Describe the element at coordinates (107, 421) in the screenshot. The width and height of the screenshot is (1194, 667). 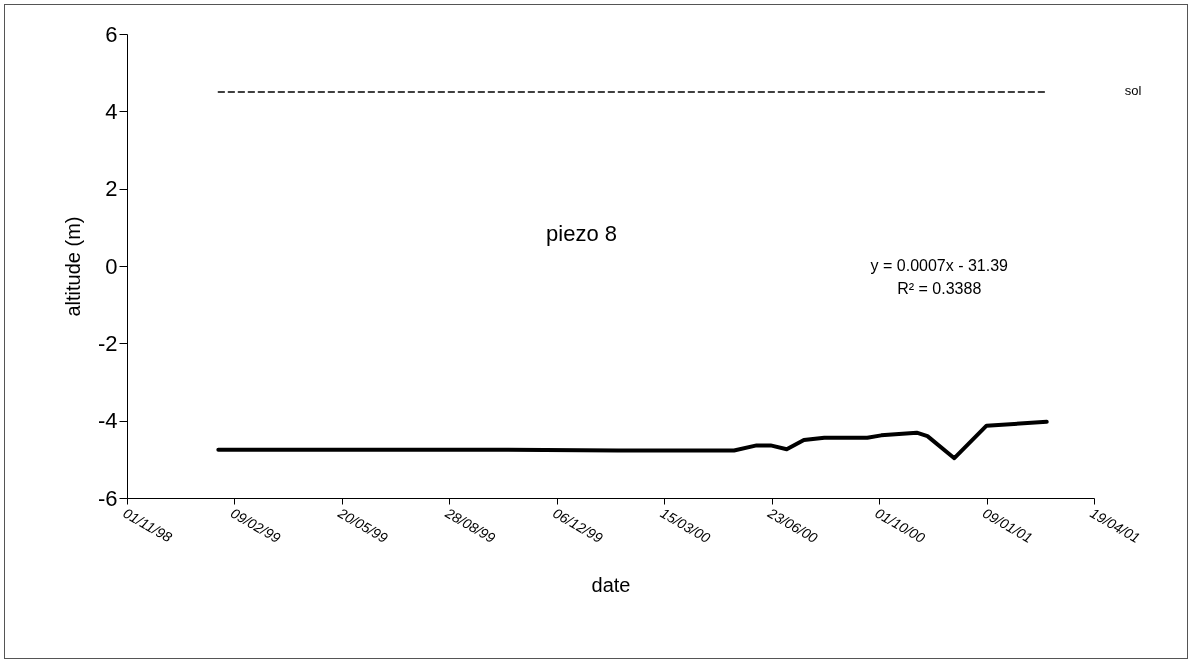
I see `y-tick-label: -4` at that location.